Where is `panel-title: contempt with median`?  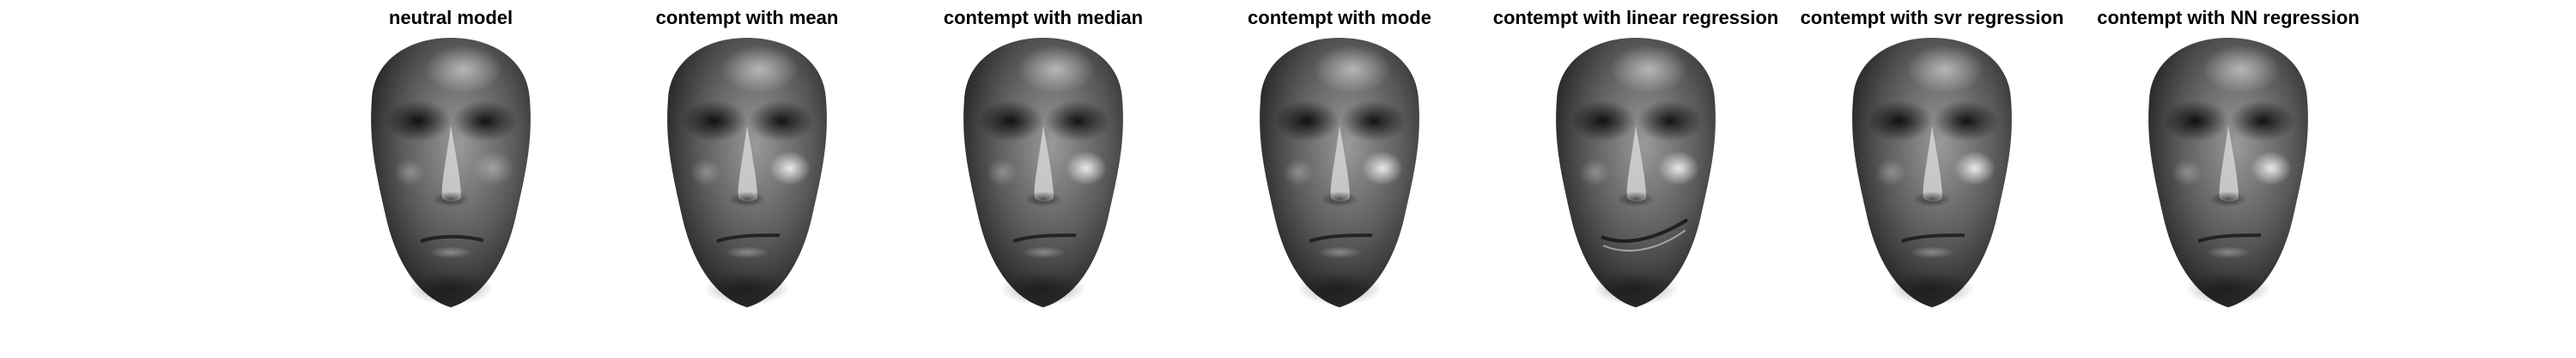 panel-title: contempt with median is located at coordinates (1043, 17).